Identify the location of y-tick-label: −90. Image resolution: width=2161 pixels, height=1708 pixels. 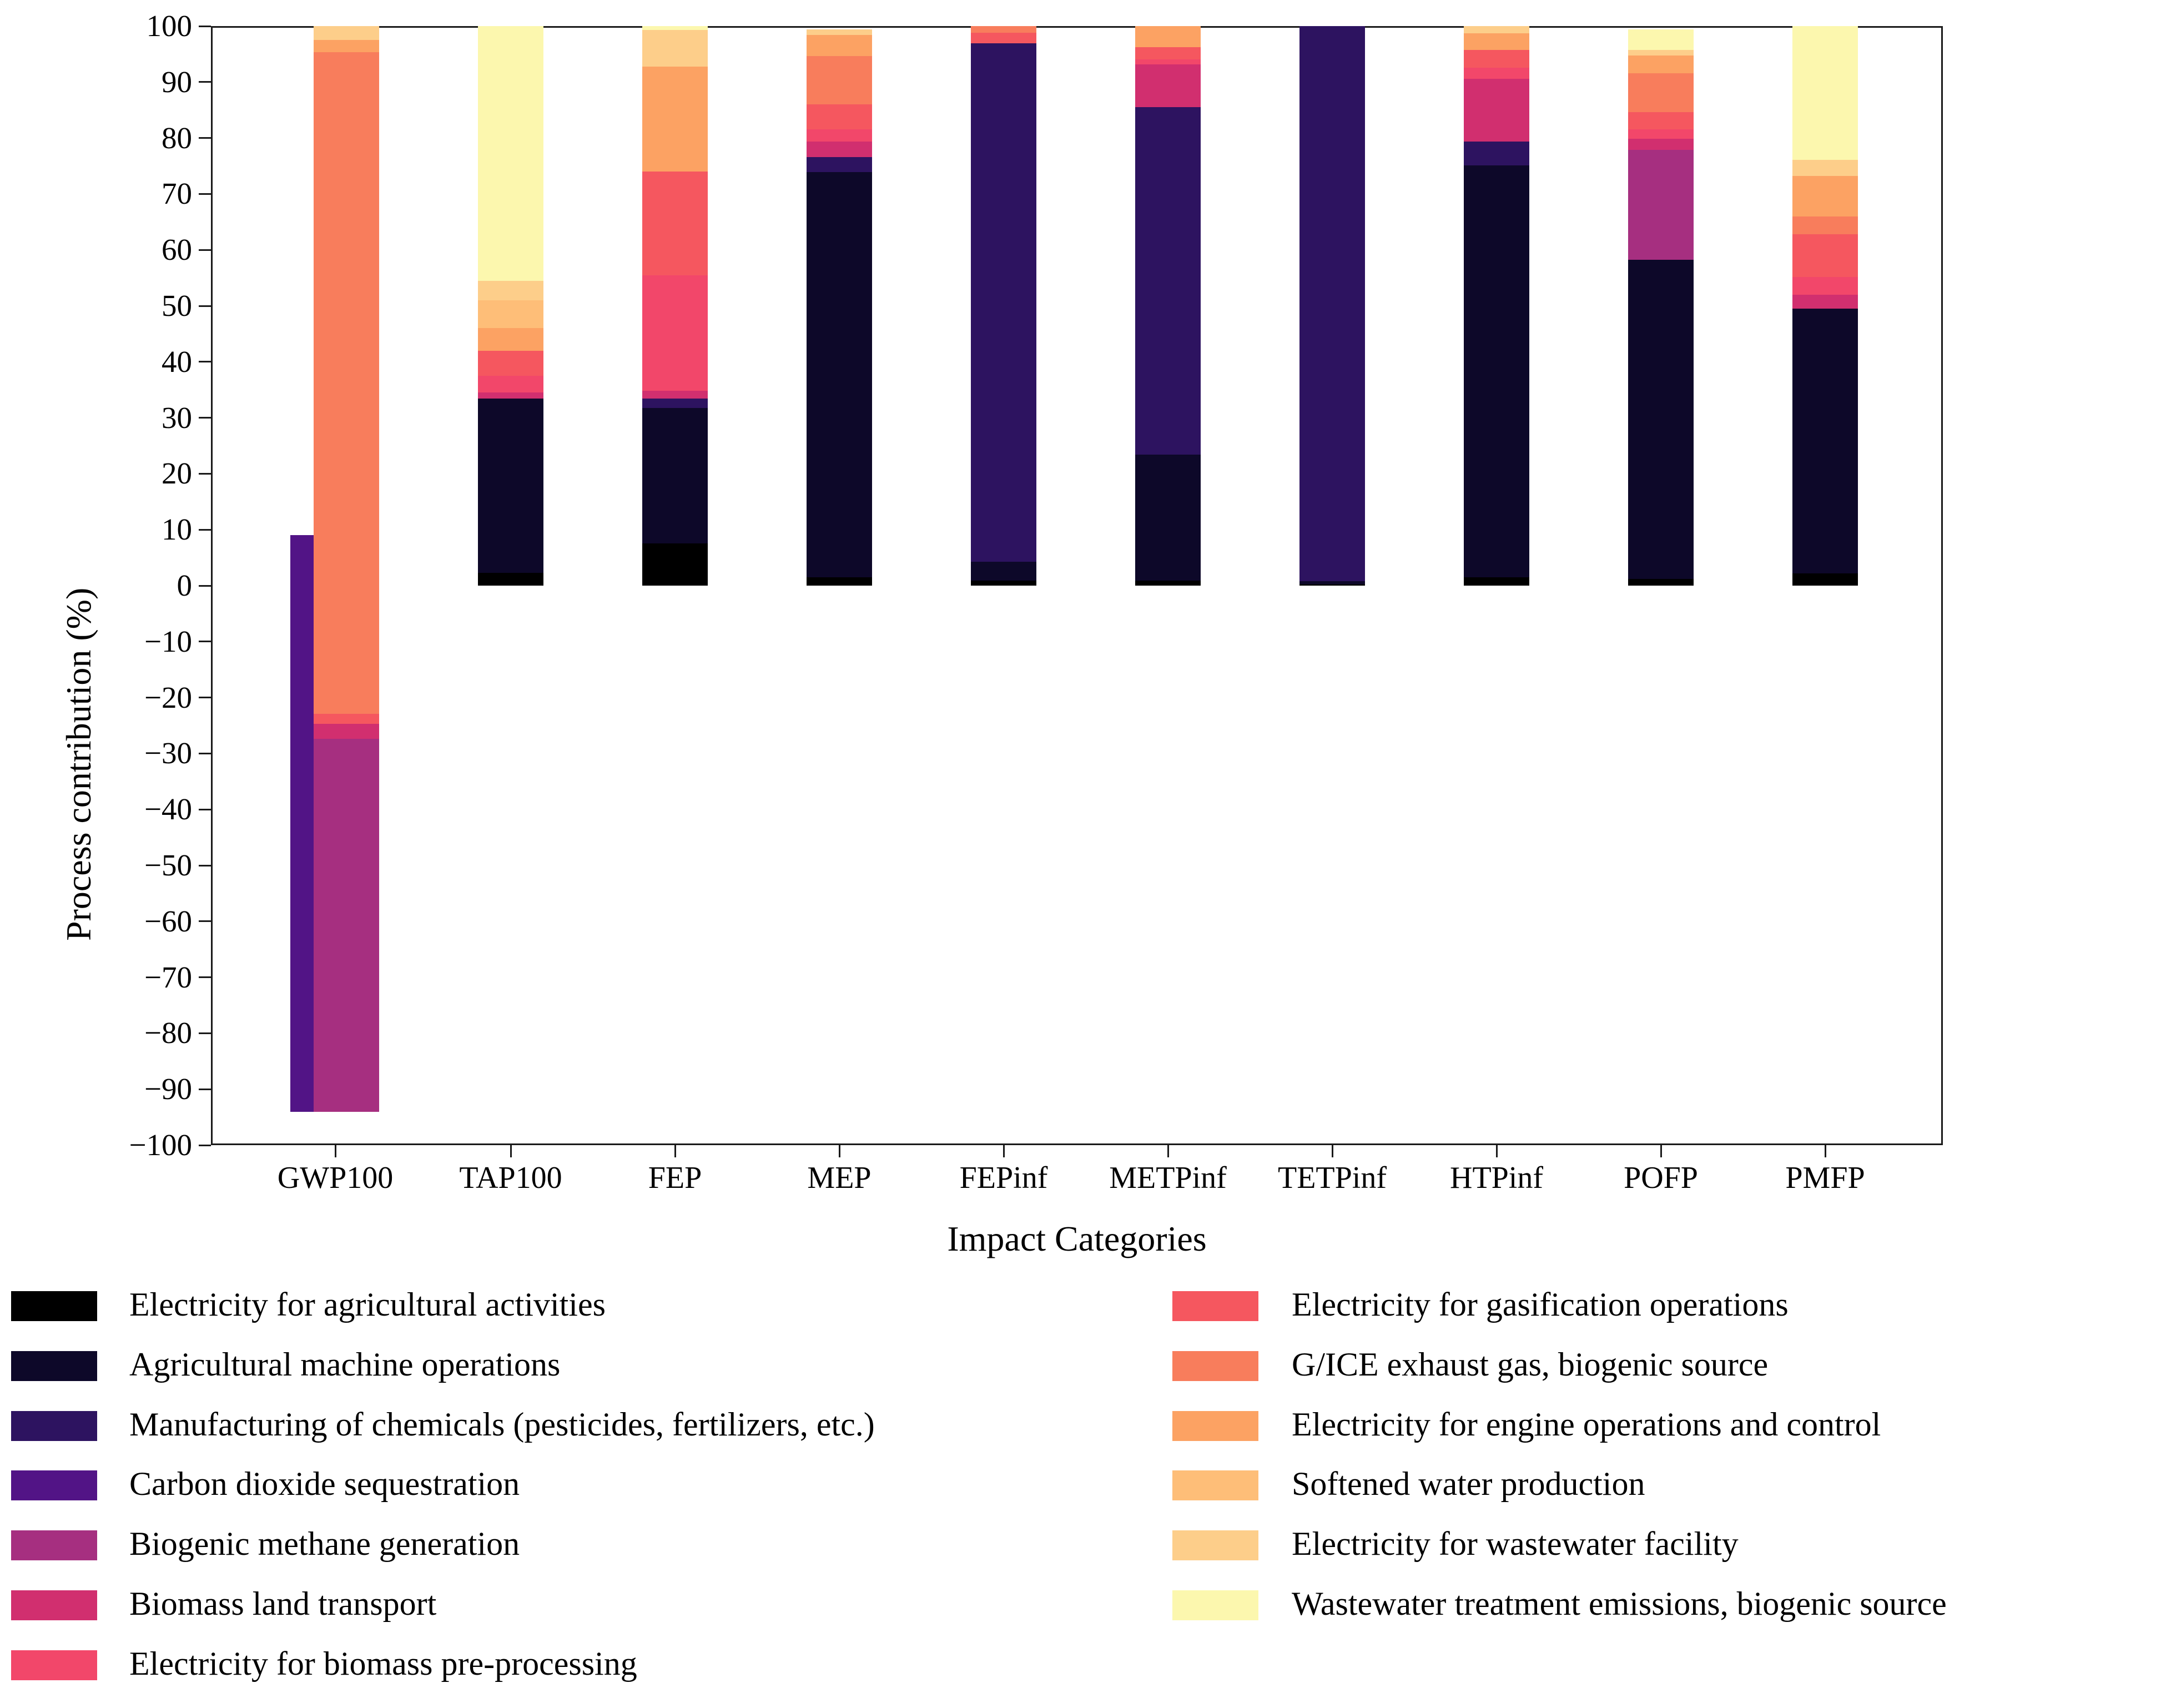
(168, 1089).